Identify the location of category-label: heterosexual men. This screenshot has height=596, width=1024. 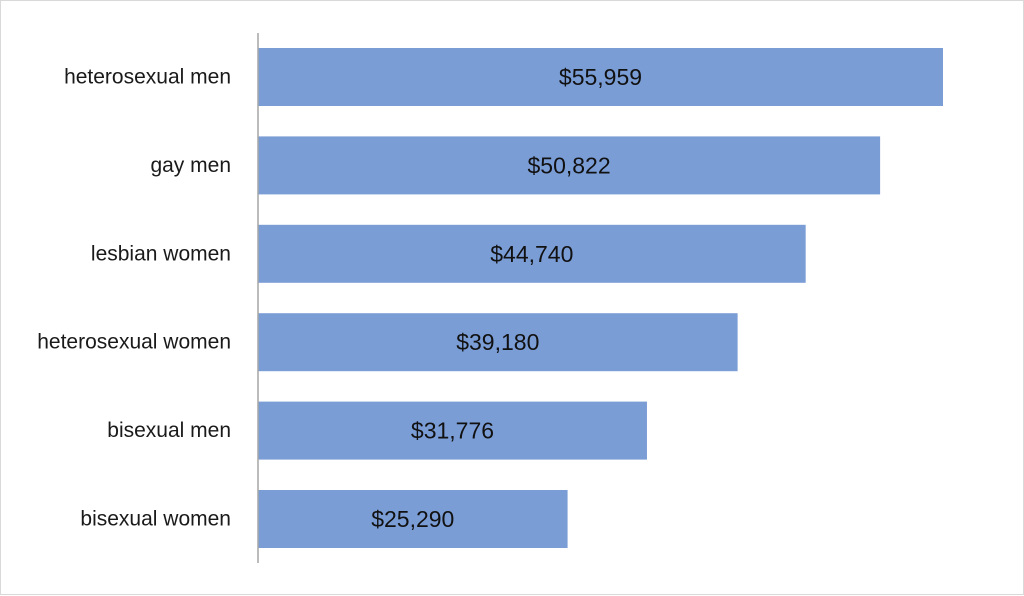
(147, 77).